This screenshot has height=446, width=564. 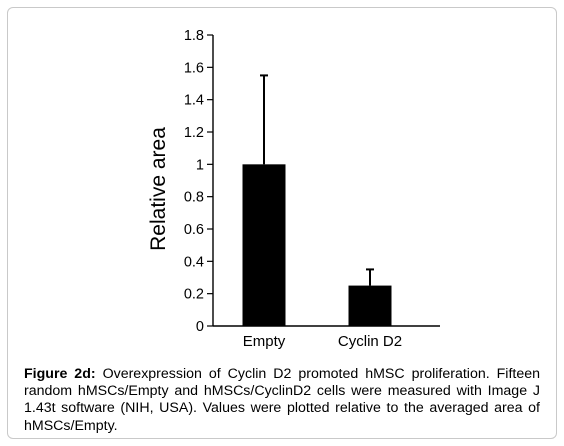 What do you see at coordinates (194, 133) in the screenshot?
I see `y-tick-label: 1.2` at bounding box center [194, 133].